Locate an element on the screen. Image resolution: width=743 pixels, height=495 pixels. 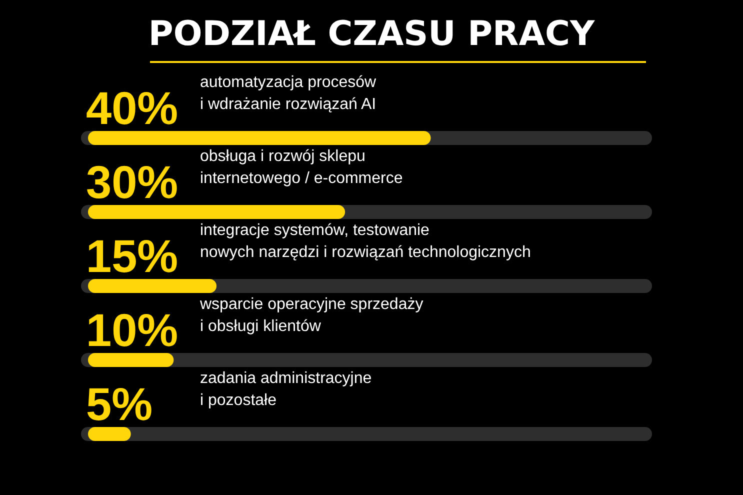
y-tick-label: wsparcie operacyjne sprzedaży i obsługi klientów is located at coordinates (311, 315).